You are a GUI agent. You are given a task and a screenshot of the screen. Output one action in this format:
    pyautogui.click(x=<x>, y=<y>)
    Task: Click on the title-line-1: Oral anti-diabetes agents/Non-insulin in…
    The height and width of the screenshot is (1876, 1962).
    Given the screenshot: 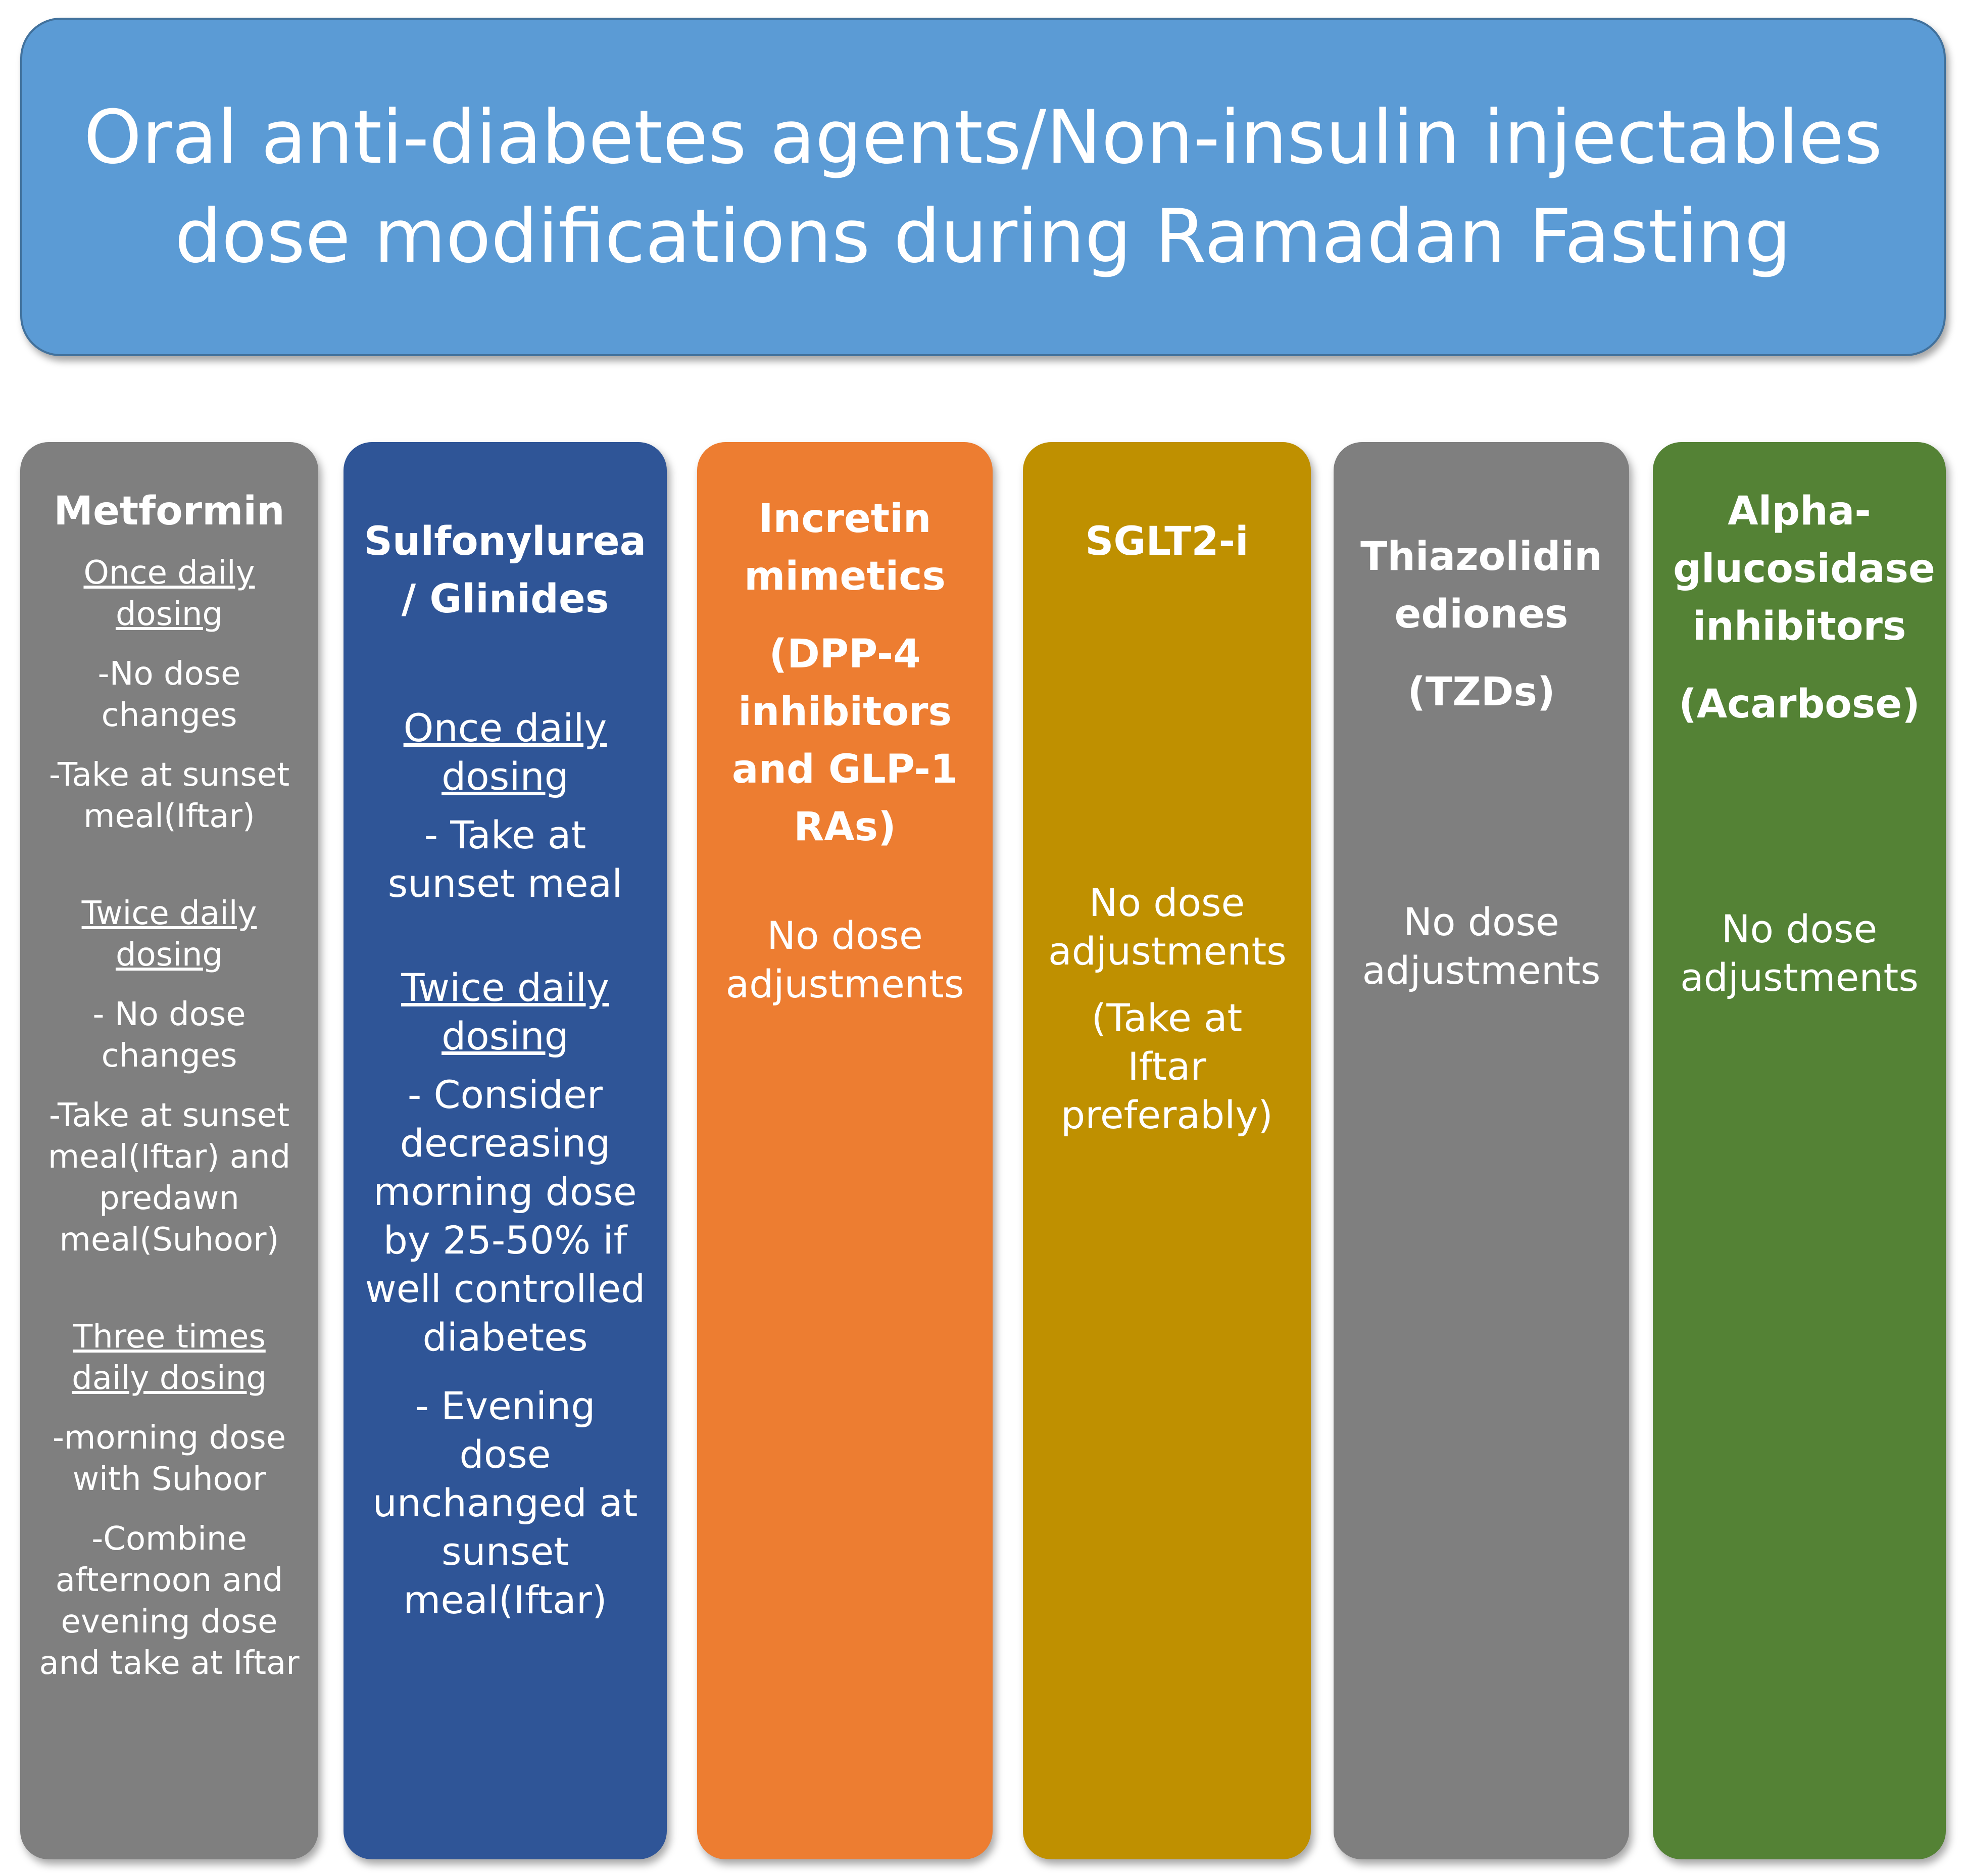 What is the action you would take?
    pyautogui.click(x=983, y=137)
    